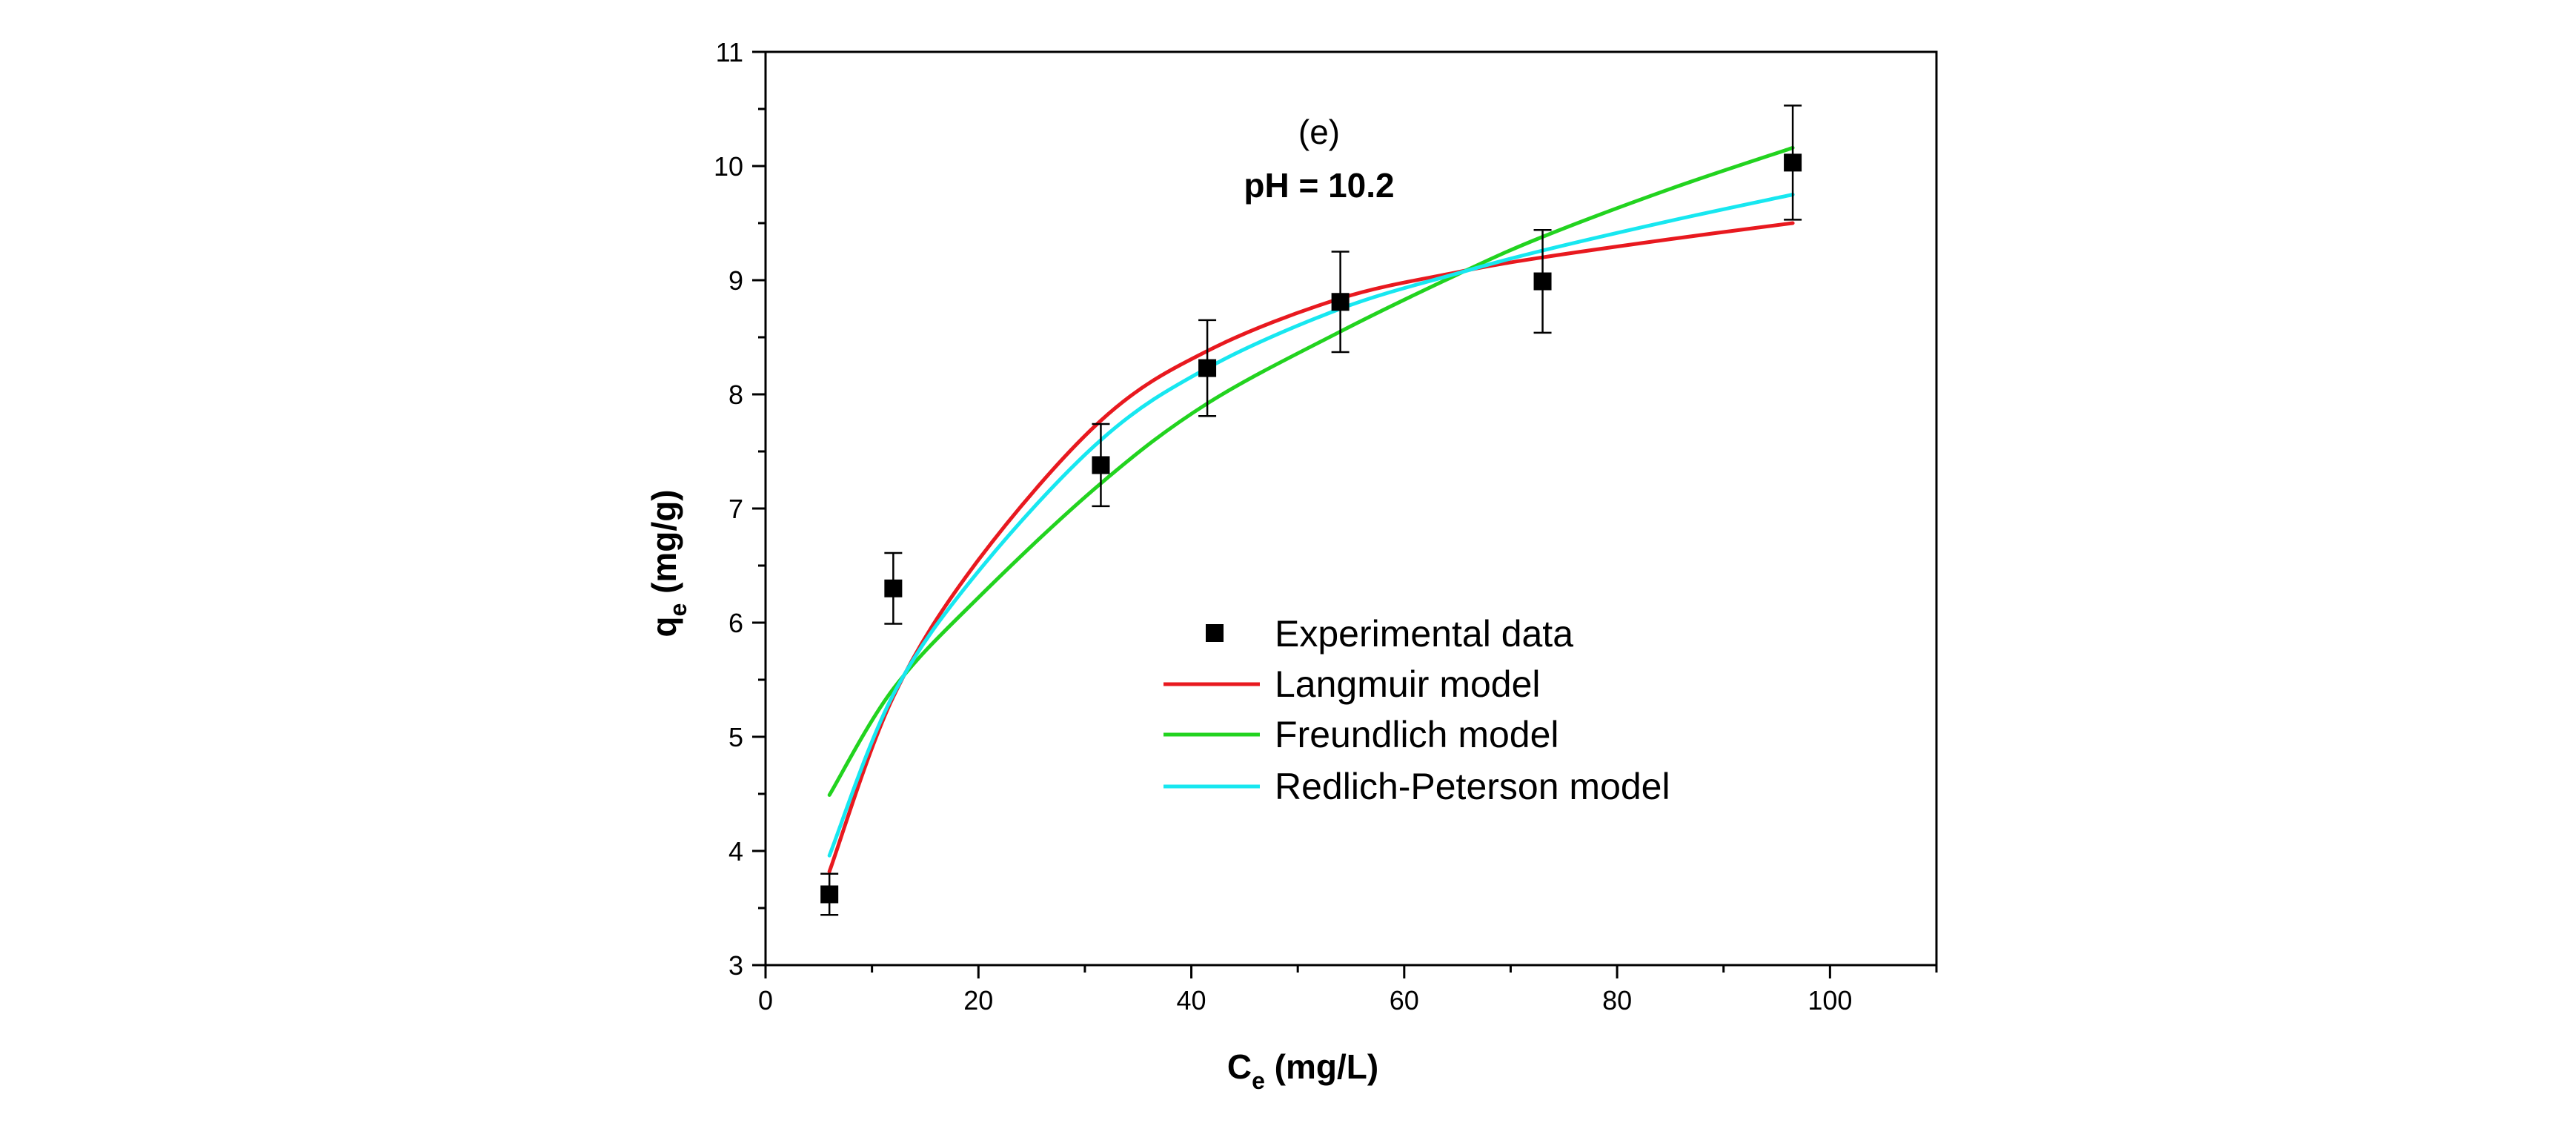  What do you see at coordinates (1404, 1000) in the screenshot?
I see `x-tick-label: 60` at bounding box center [1404, 1000].